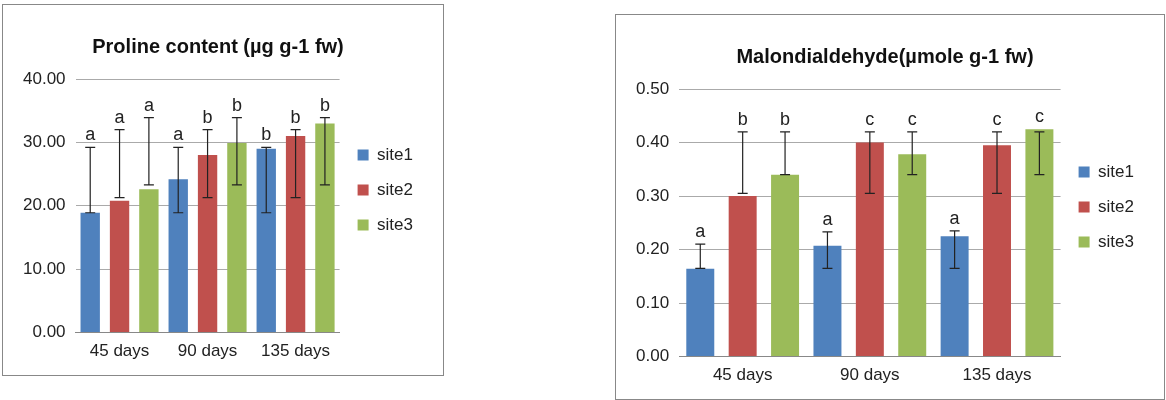  I want to click on y-tick-label: 30.00, so click(44, 142).